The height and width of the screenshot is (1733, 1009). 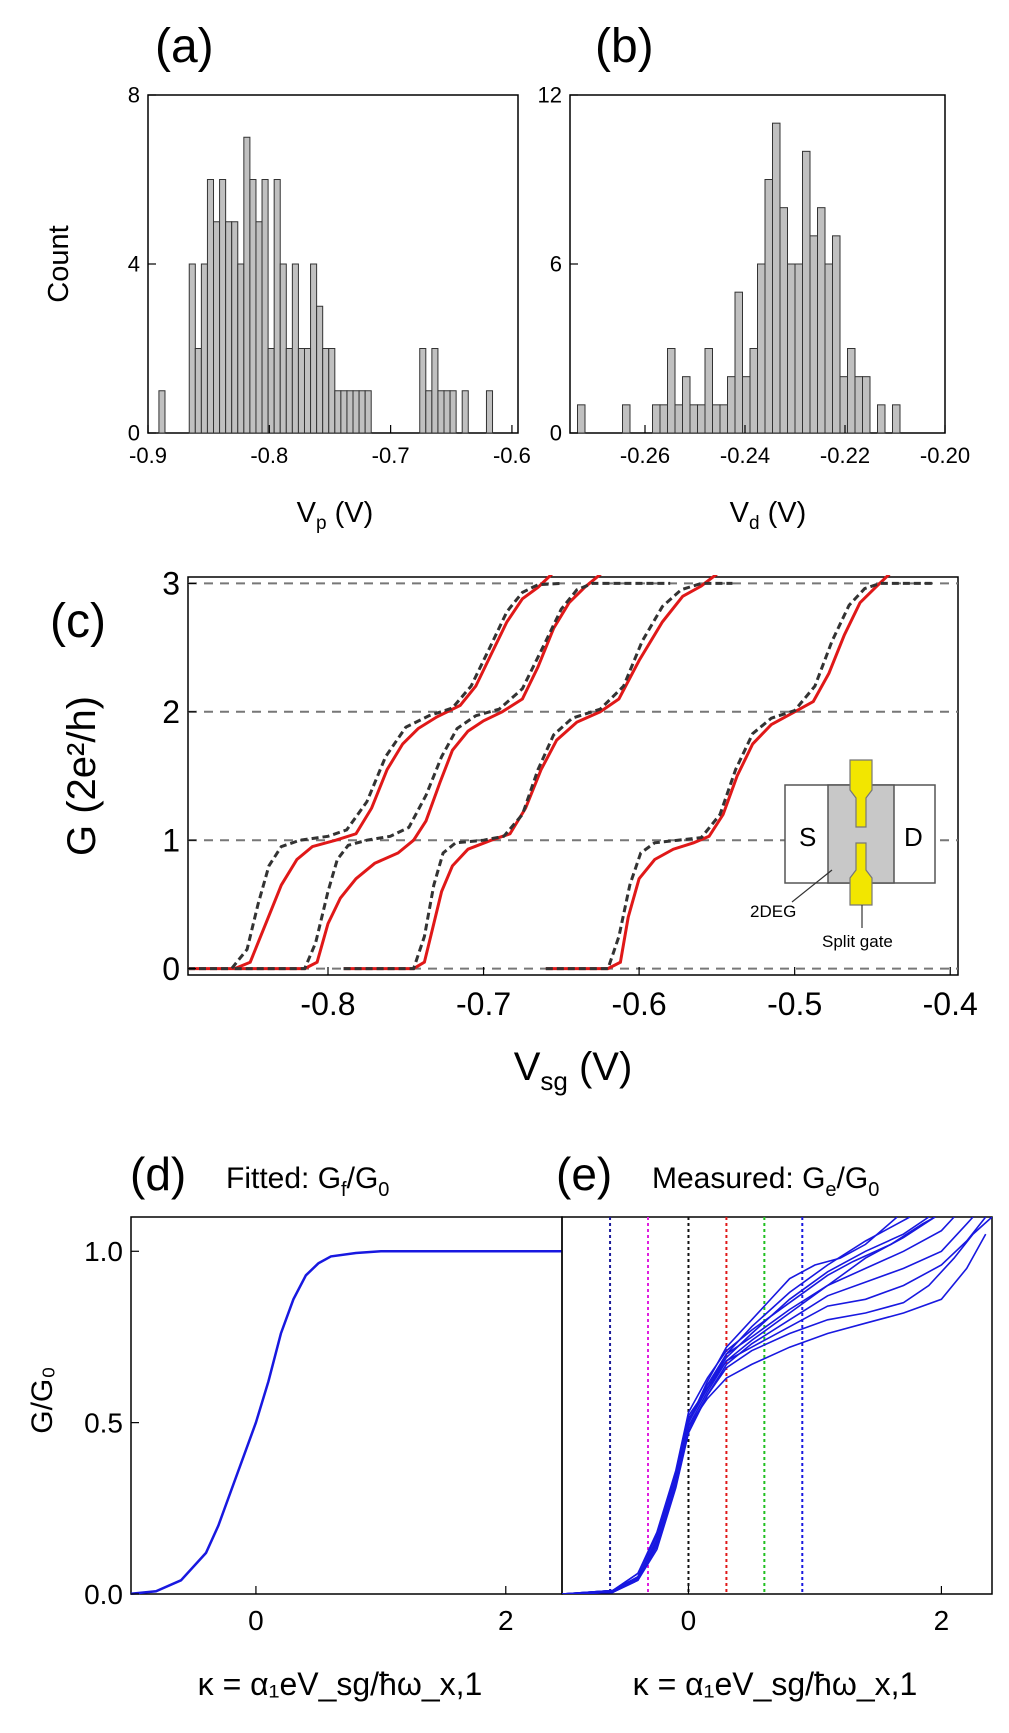 I want to click on panel-e-frame, so click(x=777, y=1405).